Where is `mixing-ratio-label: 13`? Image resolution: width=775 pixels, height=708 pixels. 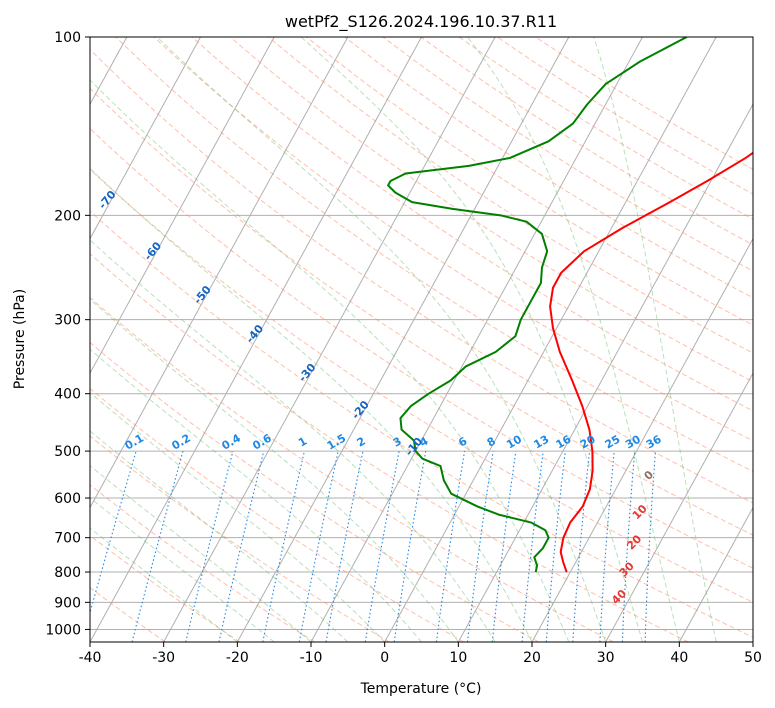 mixing-ratio-label: 13 is located at coordinates (542, 442).